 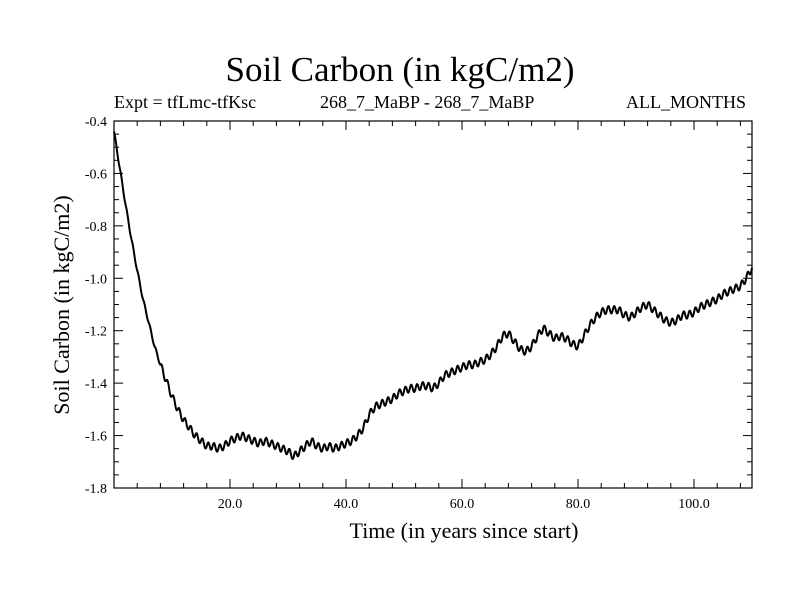 What do you see at coordinates (96, 384) in the screenshot?
I see `y-tick-label: -1.4` at bounding box center [96, 384].